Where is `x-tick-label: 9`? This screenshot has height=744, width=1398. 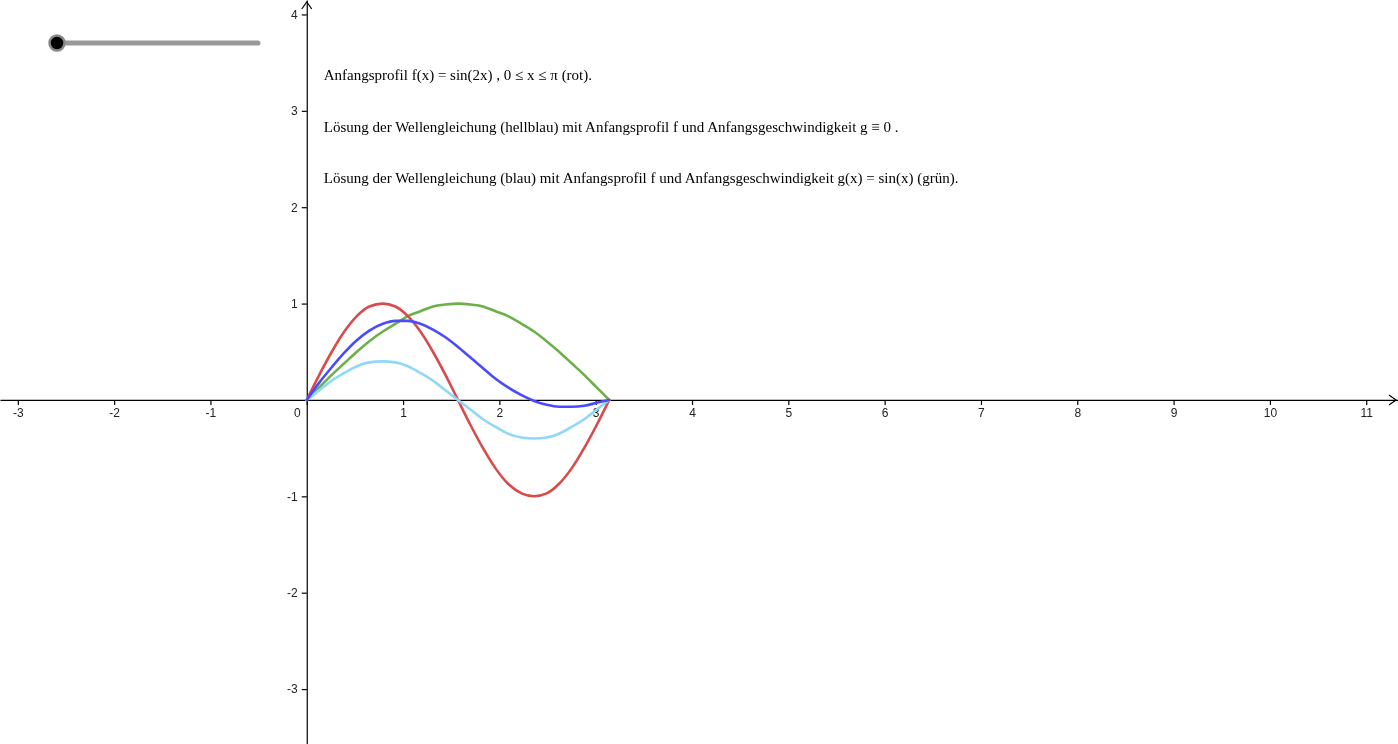
x-tick-label: 9 is located at coordinates (1174, 413).